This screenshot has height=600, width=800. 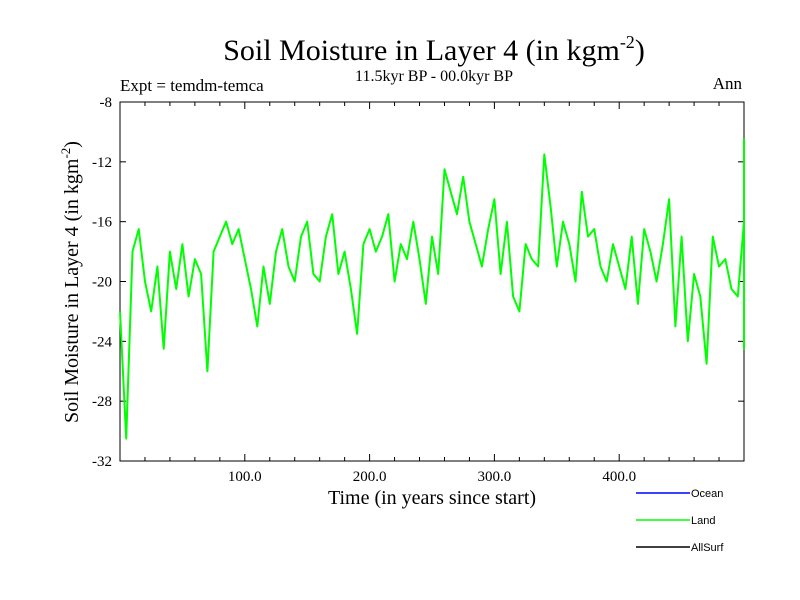 I want to click on x-tick-label: 100.0, so click(x=245, y=477).